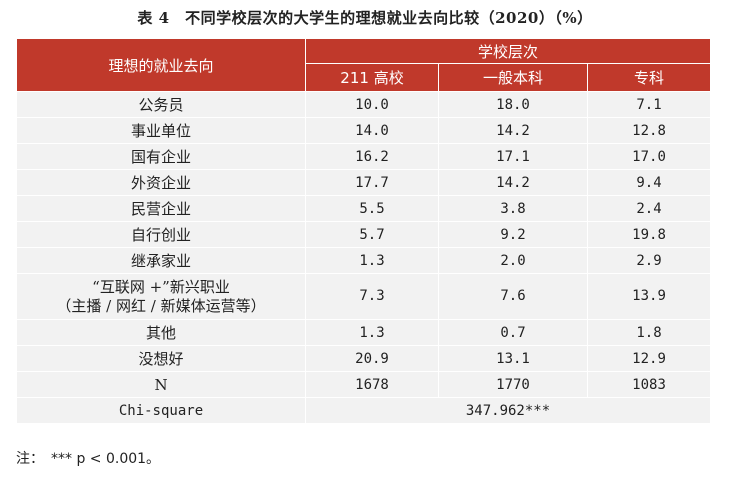 The width and height of the screenshot is (730, 477). What do you see at coordinates (649, 260) in the screenshot?
I see `cell-value: 2.9` at bounding box center [649, 260].